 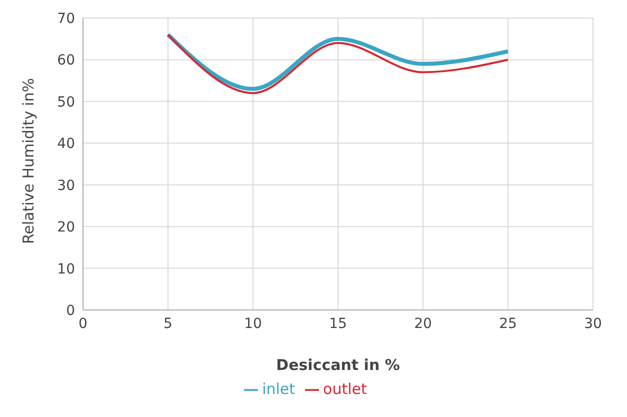 I want to click on y-tick-label: 0, so click(x=70, y=310).